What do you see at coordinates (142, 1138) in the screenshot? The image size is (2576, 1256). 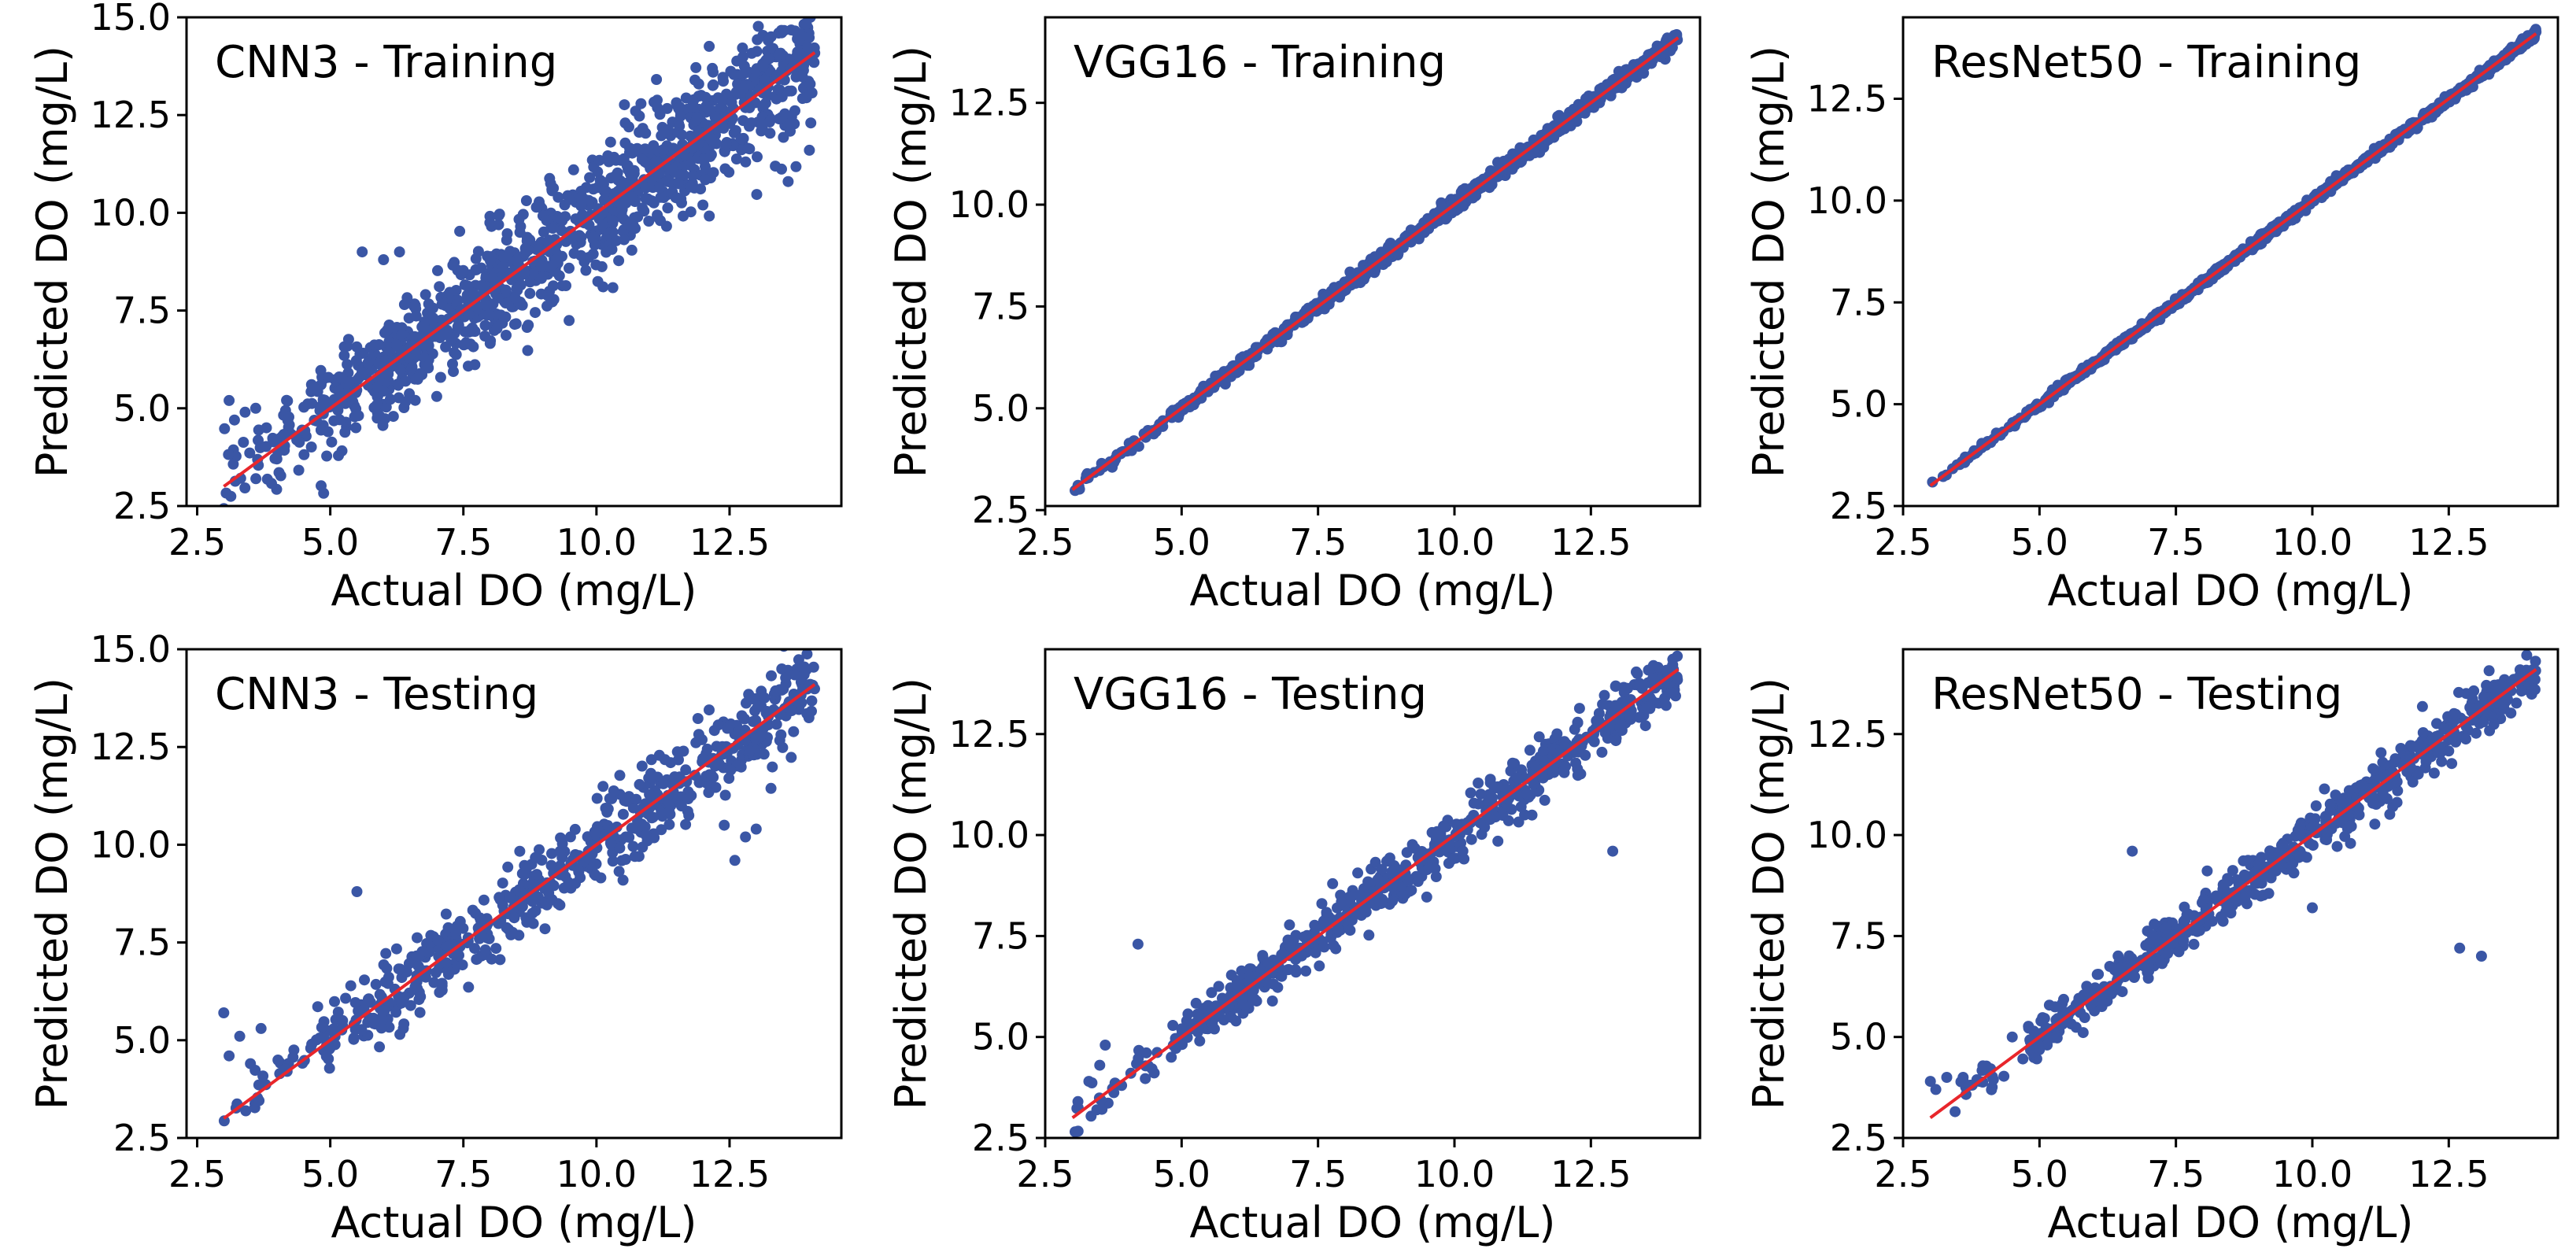 I see `y-tick-label: 2.5` at bounding box center [142, 1138].